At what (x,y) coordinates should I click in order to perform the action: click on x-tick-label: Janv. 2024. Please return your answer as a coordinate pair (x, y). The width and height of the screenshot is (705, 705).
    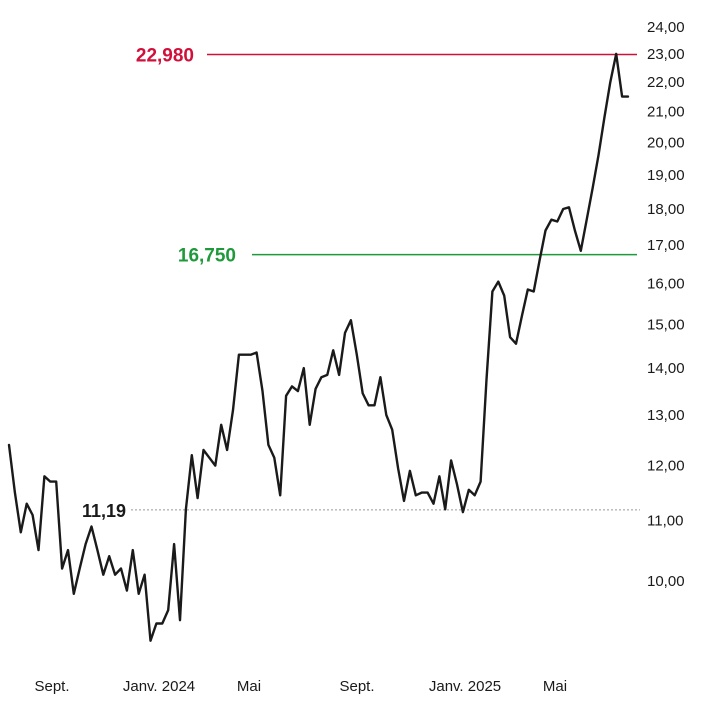
    Looking at the image, I should click on (159, 686).